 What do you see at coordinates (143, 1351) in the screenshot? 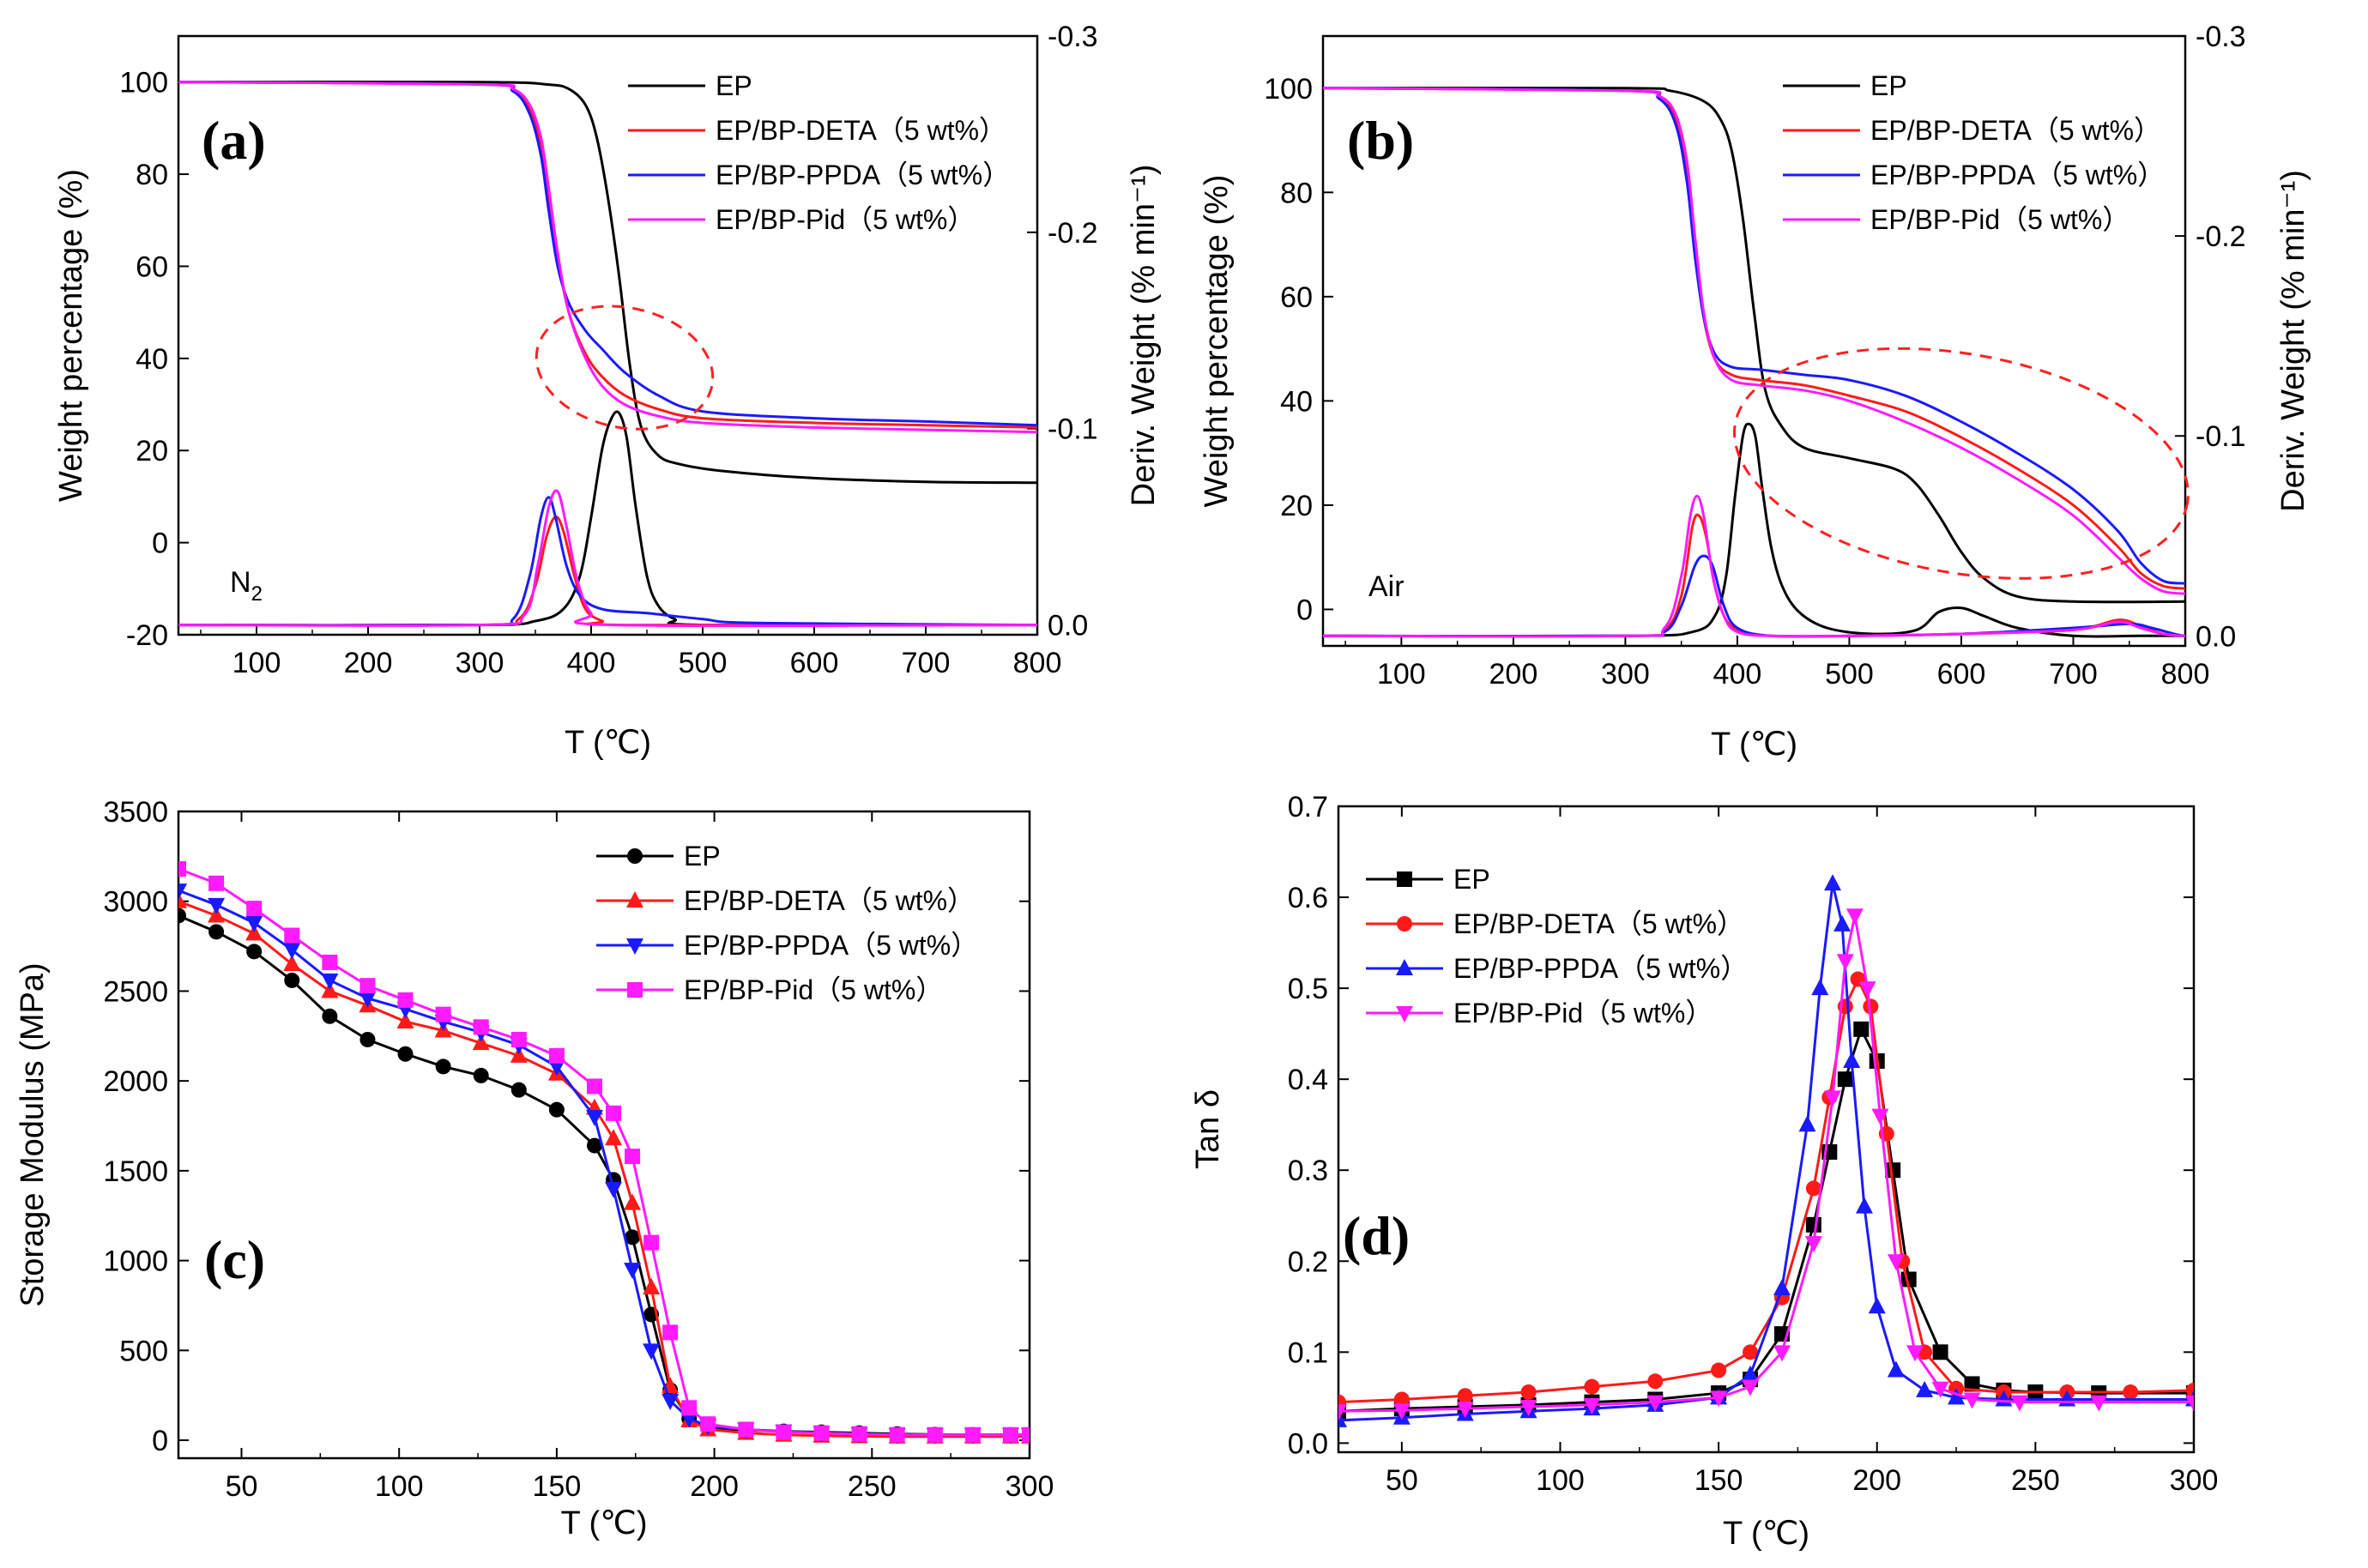
I see `y-tick-label: 500` at bounding box center [143, 1351].